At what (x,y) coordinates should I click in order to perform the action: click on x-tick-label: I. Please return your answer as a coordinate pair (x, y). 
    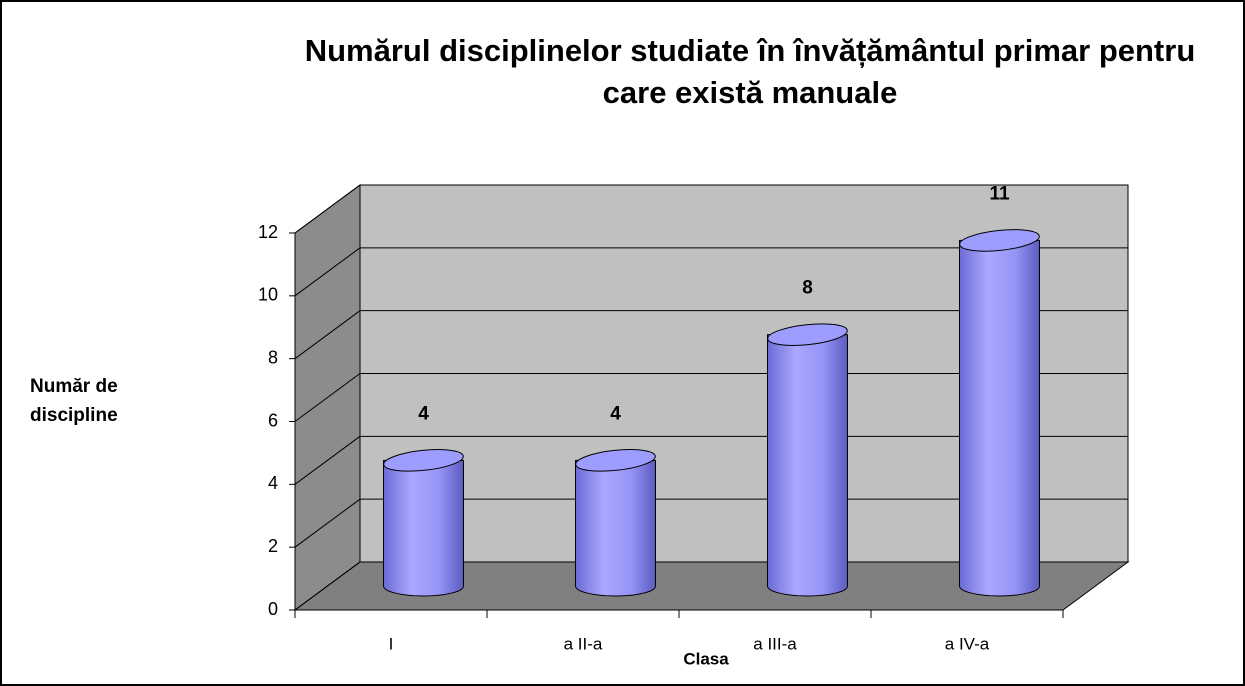
    Looking at the image, I should click on (391, 643).